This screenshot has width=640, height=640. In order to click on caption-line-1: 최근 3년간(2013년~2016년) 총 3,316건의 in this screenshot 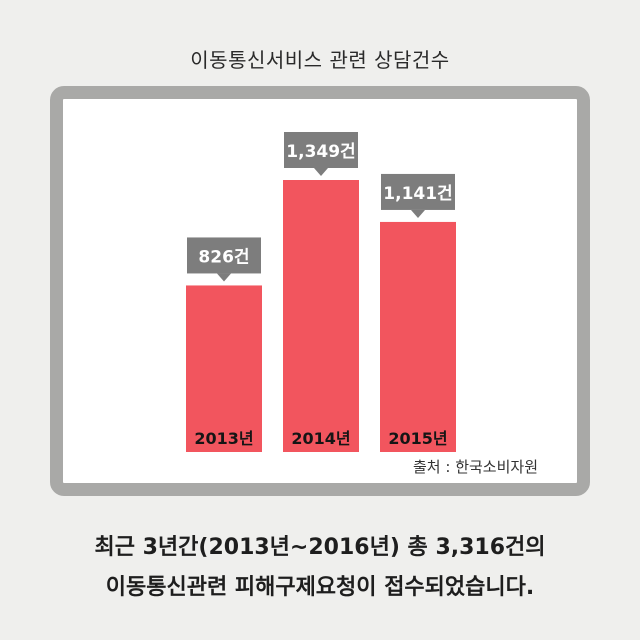, I will do `click(320, 547)`.